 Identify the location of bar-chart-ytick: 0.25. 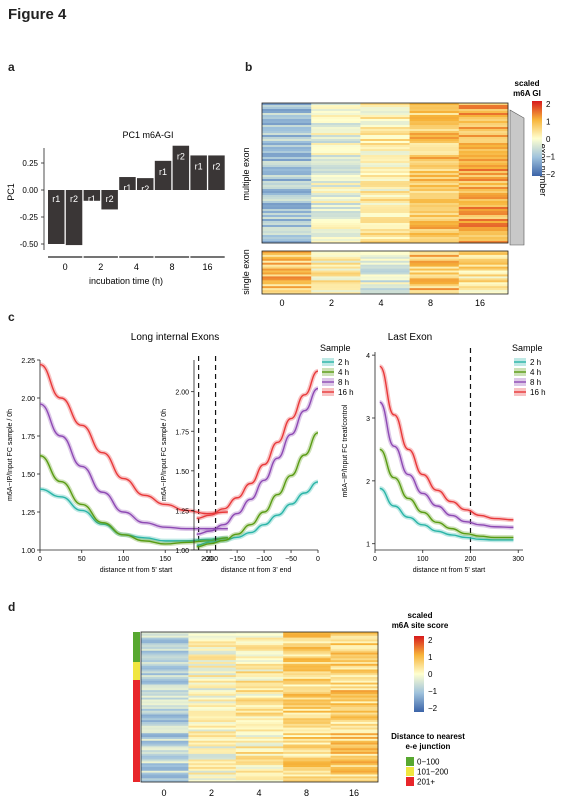
(30, 163).